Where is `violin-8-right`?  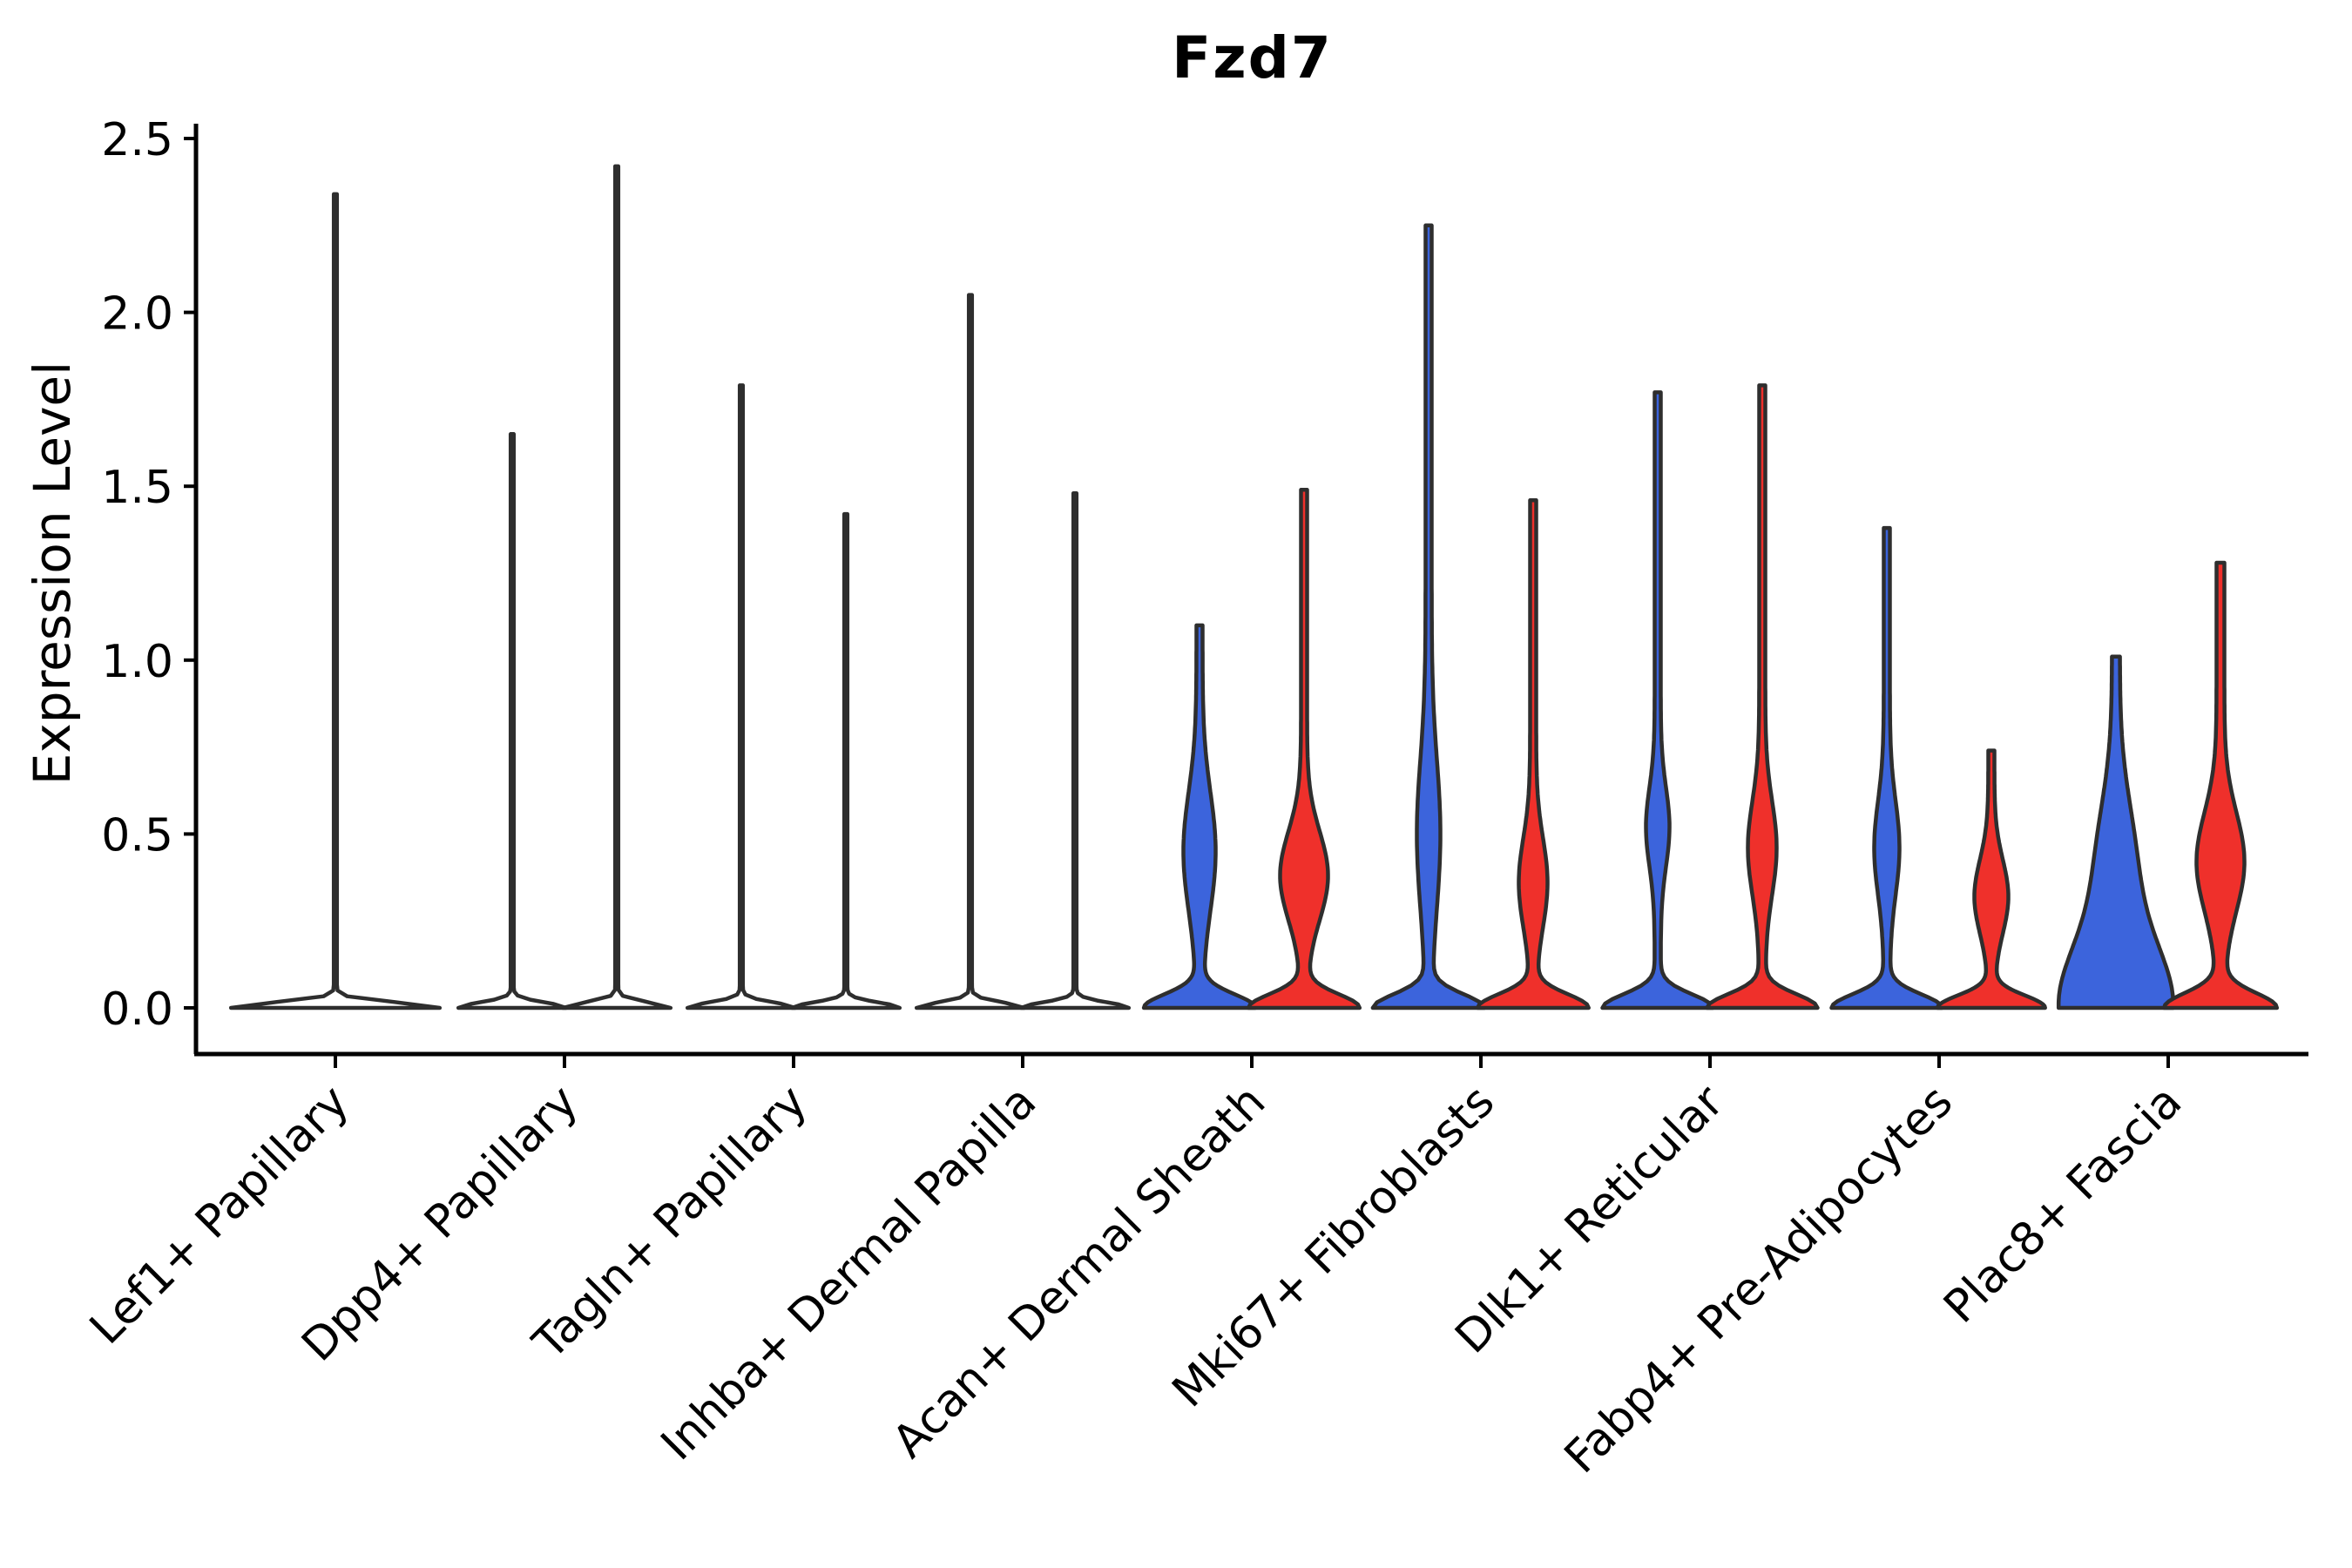
violin-8-right is located at coordinates (1992, 879).